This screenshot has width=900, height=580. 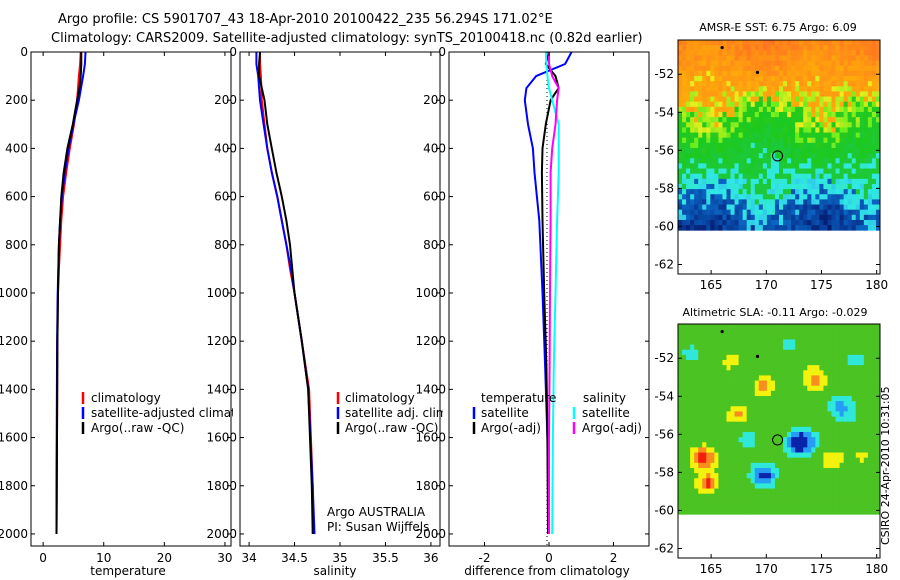 What do you see at coordinates (885, 465) in the screenshot?
I see `csiro-timestamp: CSIRO 24-Apr-2010 10:31:05` at bounding box center [885, 465].